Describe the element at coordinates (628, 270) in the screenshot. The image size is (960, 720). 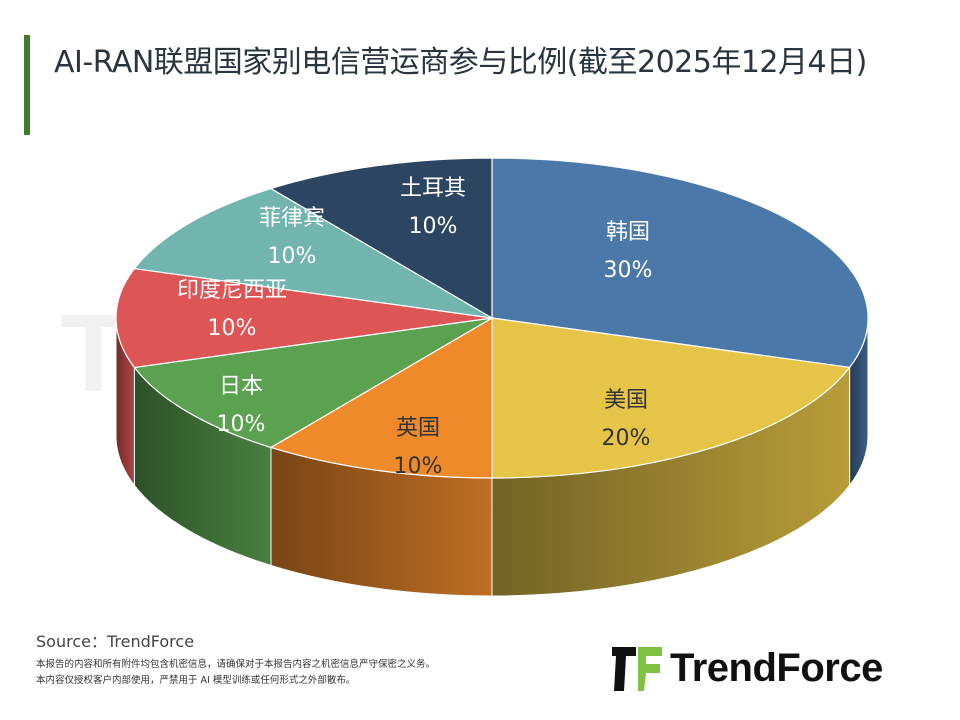
I see `slice-value: 30%` at that location.